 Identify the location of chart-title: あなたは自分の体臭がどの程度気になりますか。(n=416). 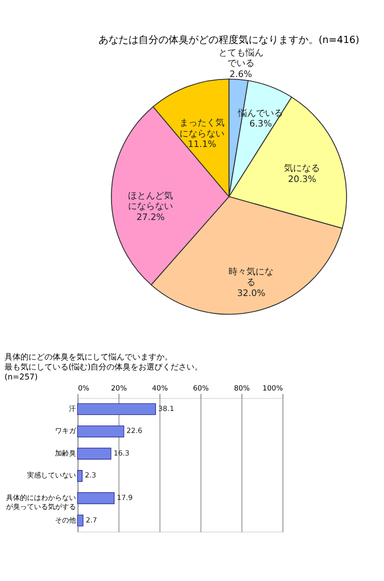
(229, 40).